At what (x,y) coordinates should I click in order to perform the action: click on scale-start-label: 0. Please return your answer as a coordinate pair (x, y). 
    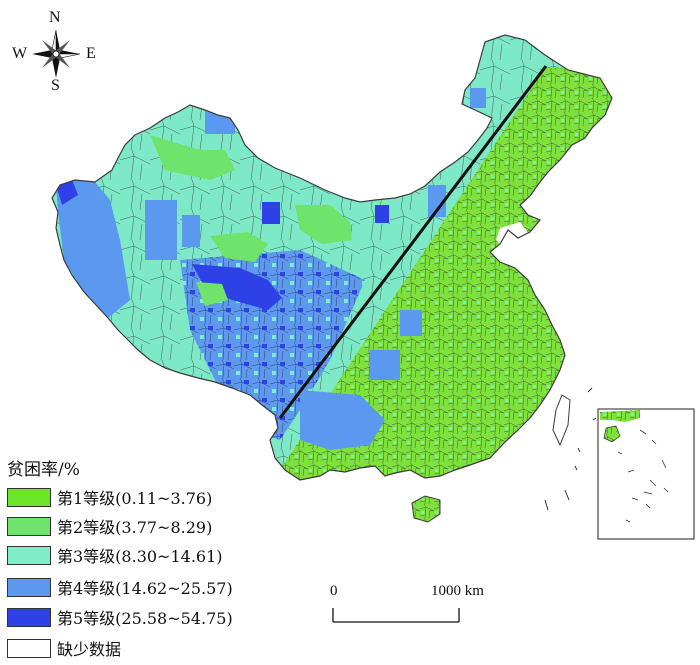
    Looking at the image, I should click on (334, 591).